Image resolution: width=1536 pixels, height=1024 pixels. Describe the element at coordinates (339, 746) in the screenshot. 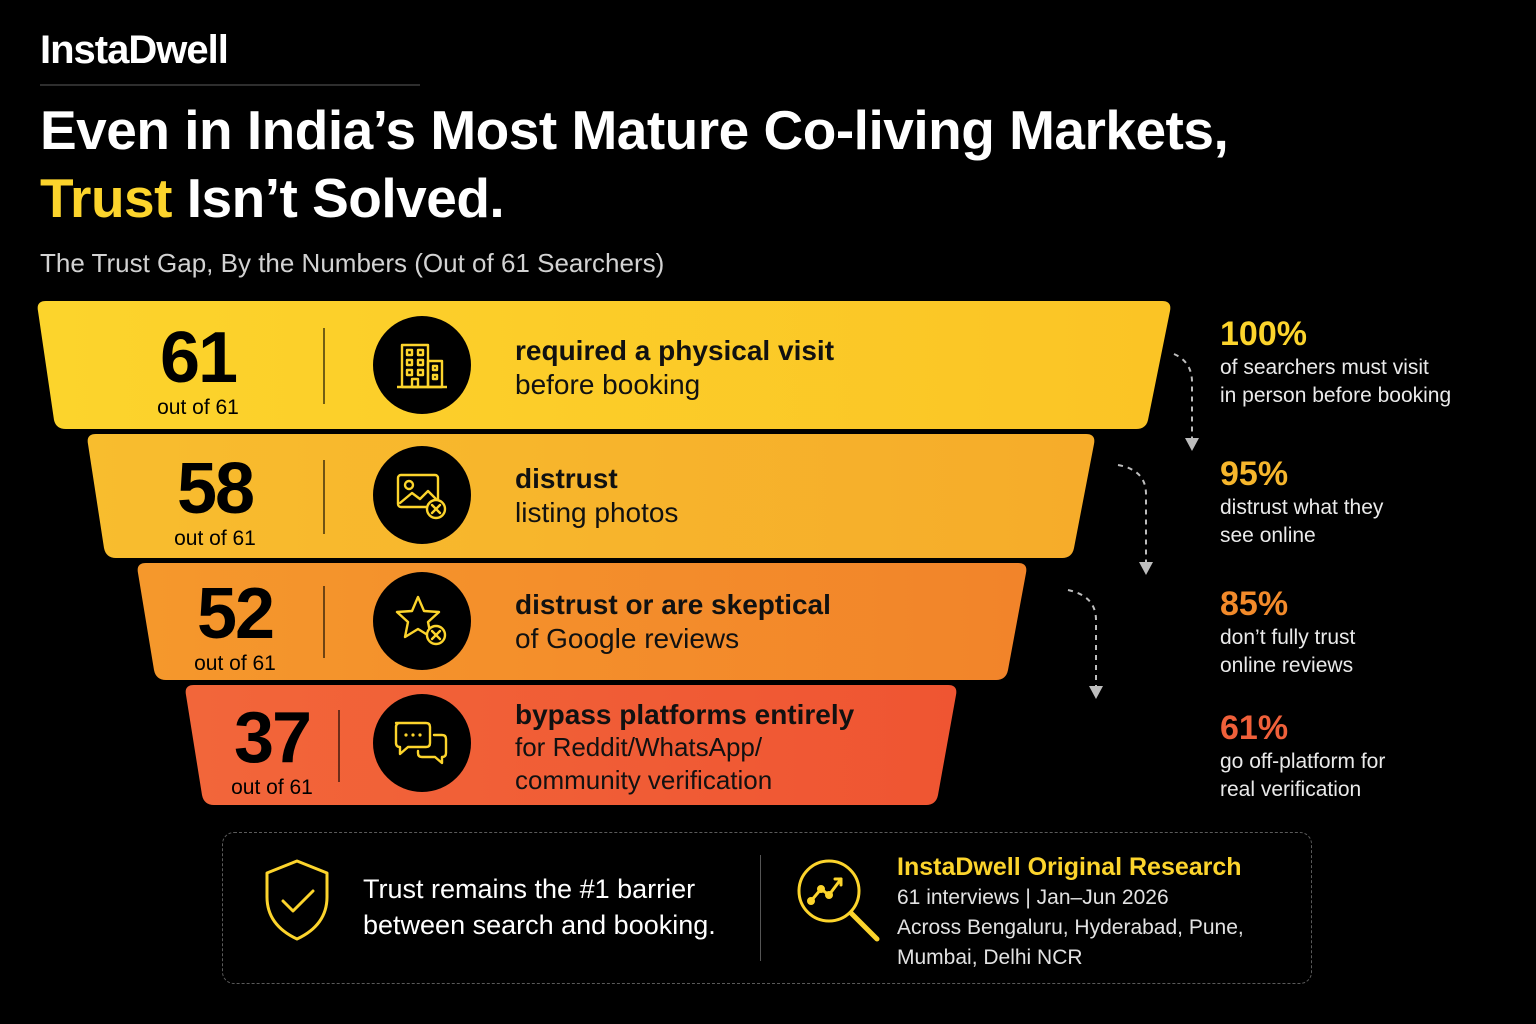

I see `stage-4-divider` at that location.